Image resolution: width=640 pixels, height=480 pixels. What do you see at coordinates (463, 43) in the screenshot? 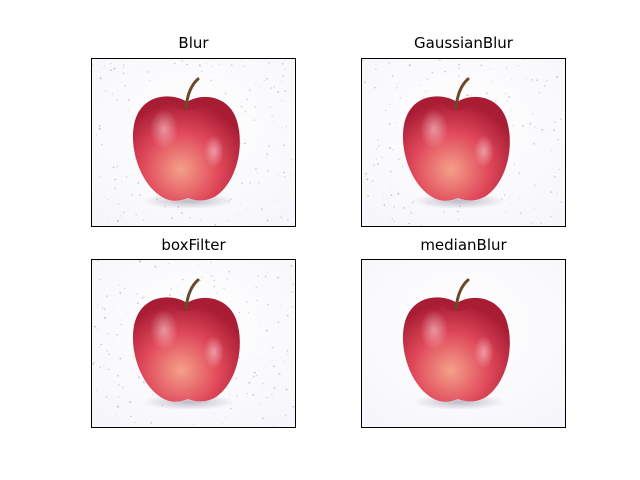
I see `panel-title-gaussianblur: GaussianBlur` at bounding box center [463, 43].